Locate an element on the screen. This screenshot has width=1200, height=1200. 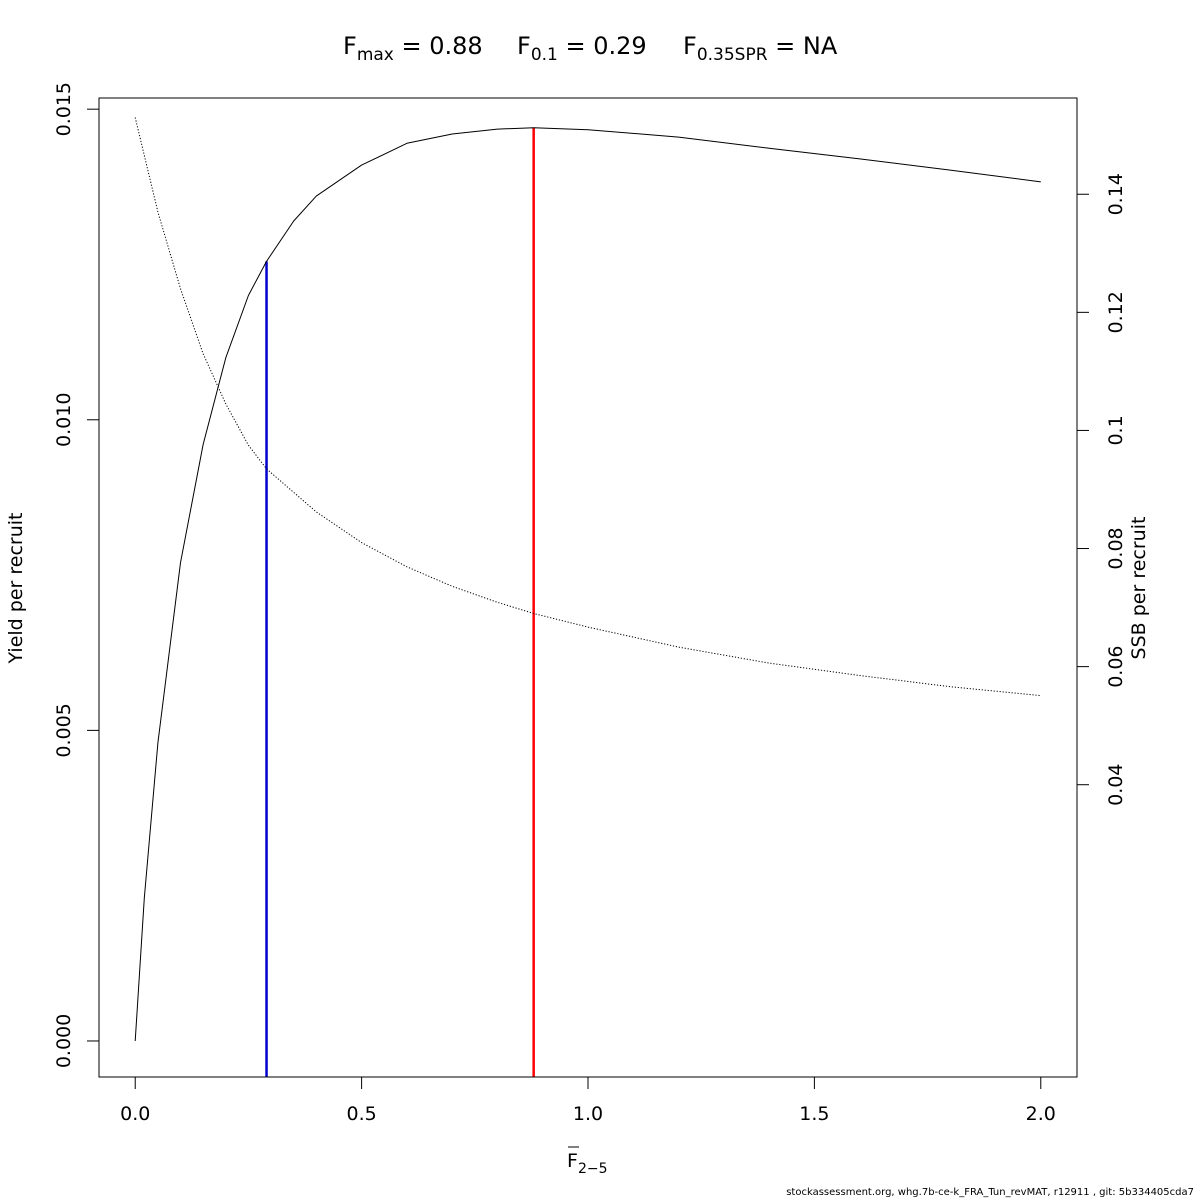
y-tick-label: 0.005 is located at coordinates (64, 730).